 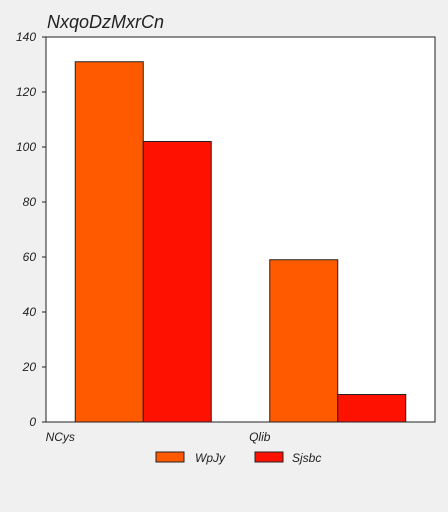 What do you see at coordinates (30, 312) in the screenshot?
I see `y-tick-label: 40` at bounding box center [30, 312].